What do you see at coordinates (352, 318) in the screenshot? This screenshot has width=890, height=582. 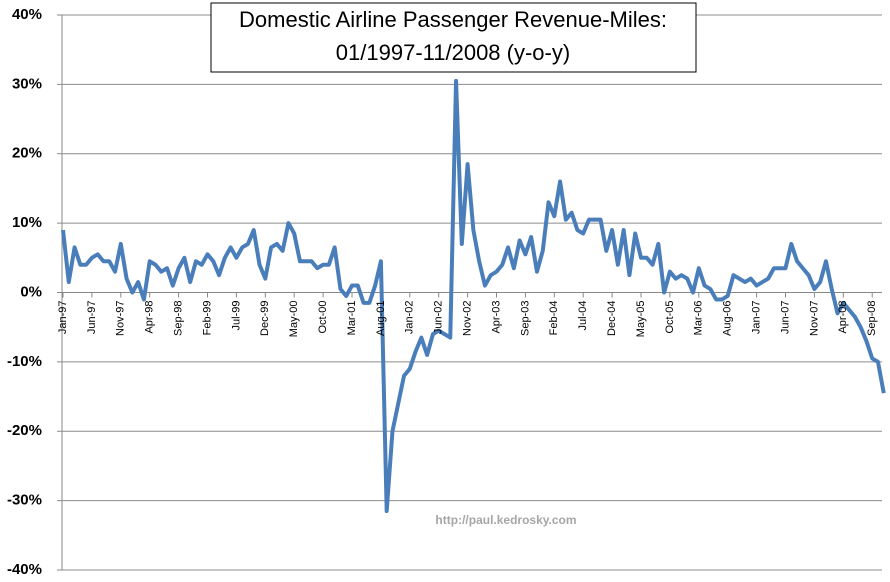 I see `x-tick-label: Mar-01` at bounding box center [352, 318].